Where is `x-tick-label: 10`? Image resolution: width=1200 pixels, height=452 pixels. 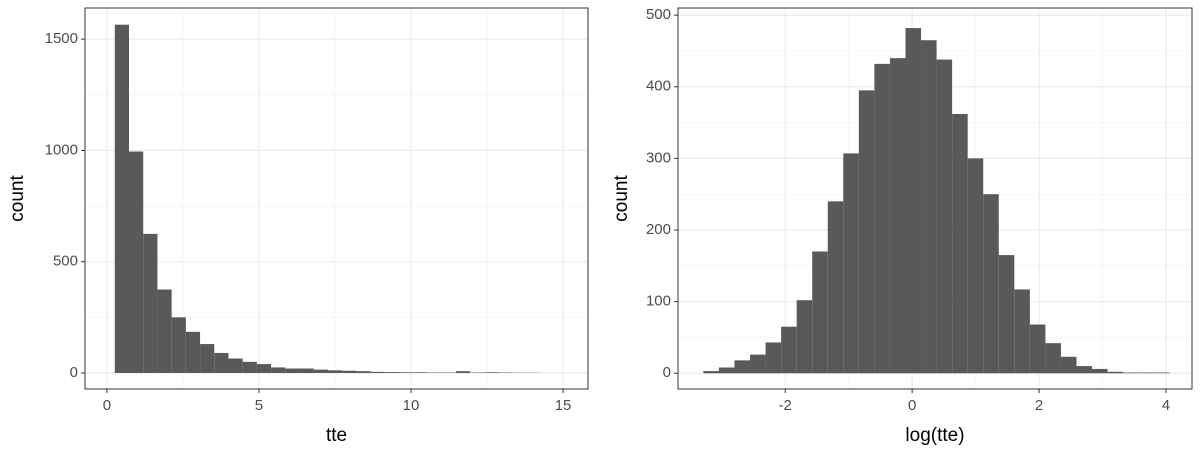
x-tick-label: 10 is located at coordinates (411, 405).